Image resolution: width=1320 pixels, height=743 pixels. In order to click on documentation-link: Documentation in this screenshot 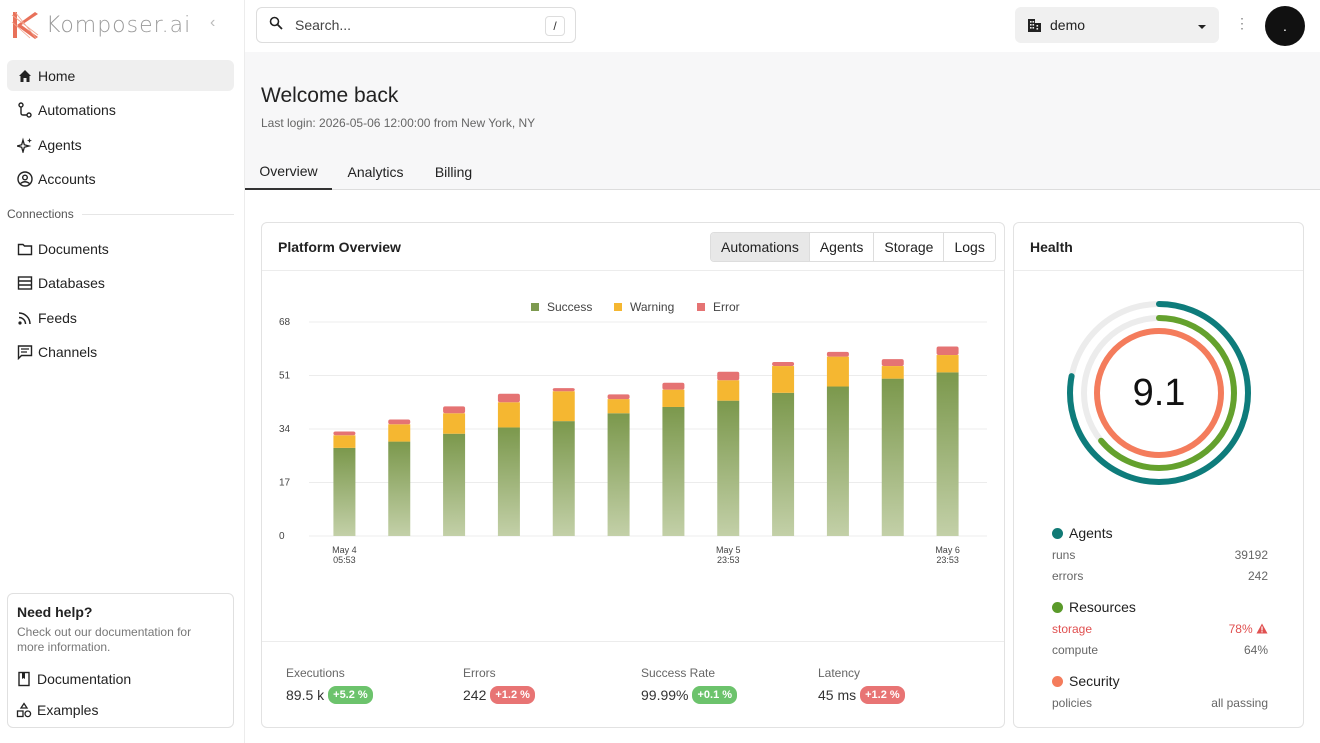, I will do `click(73, 679)`.